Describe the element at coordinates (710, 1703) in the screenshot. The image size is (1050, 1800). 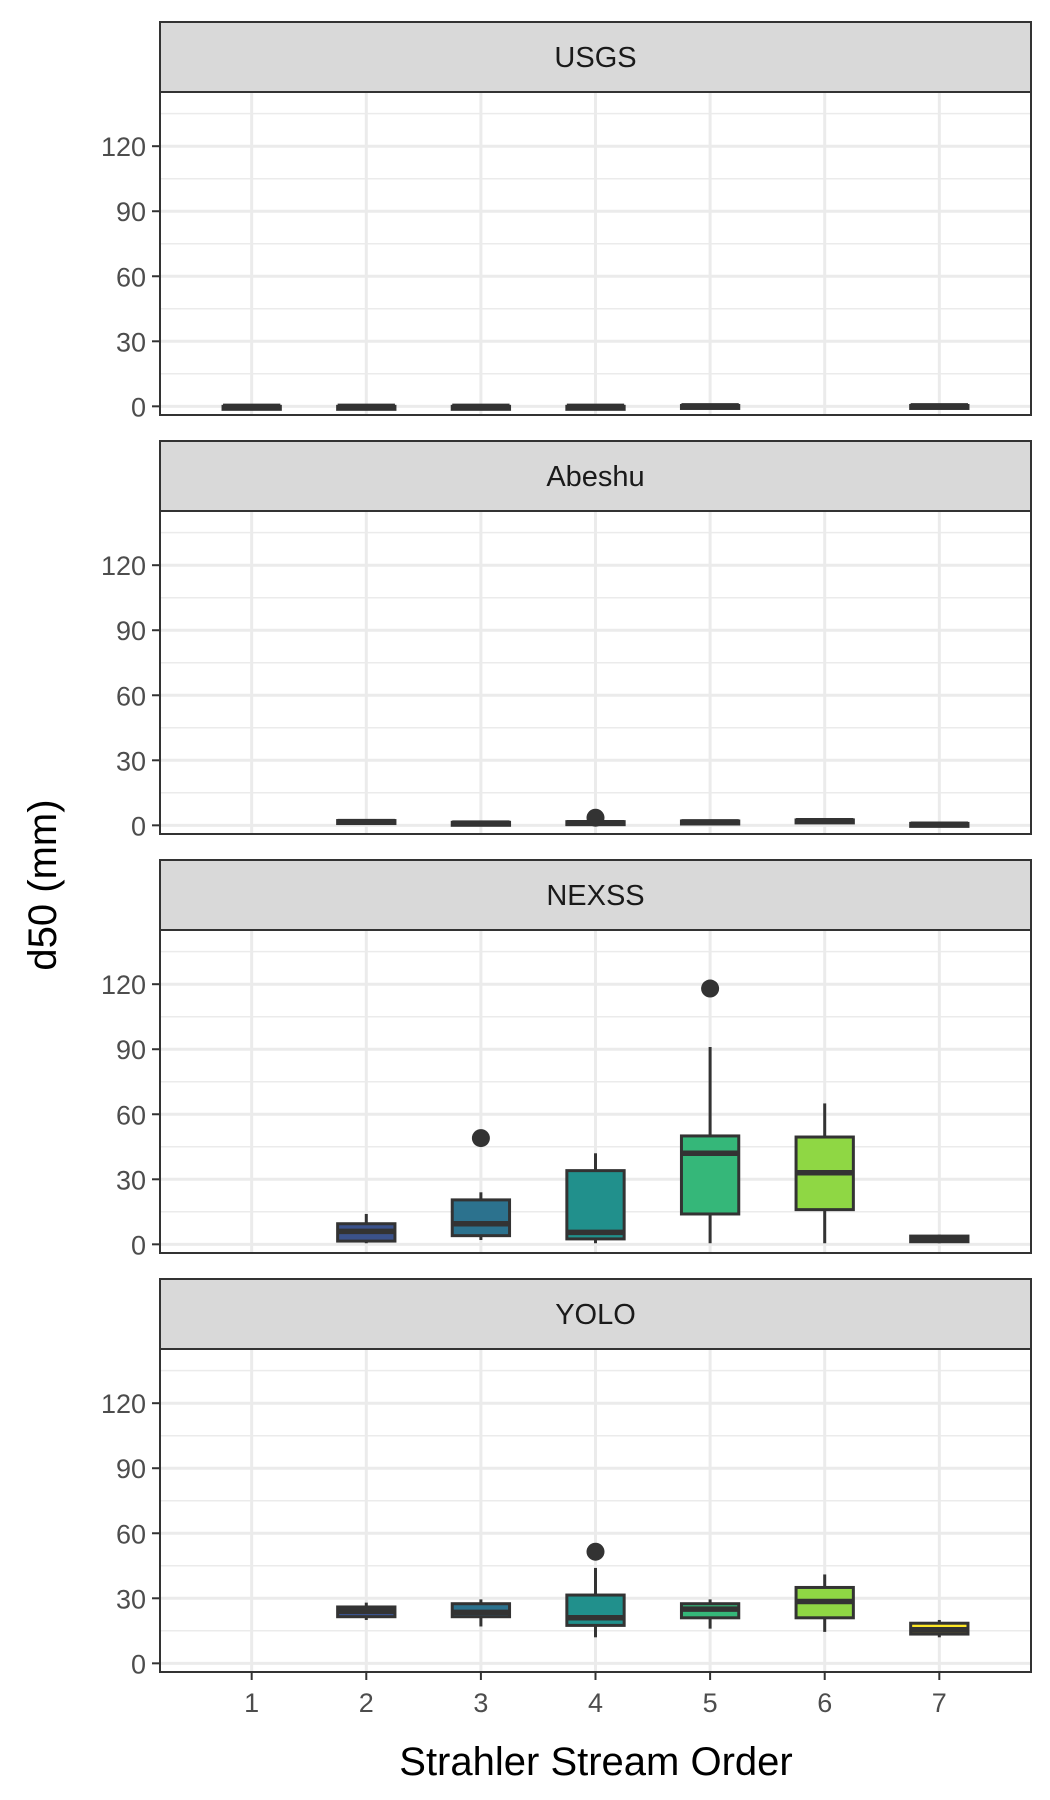
I see `x-tick-label: 5` at that location.